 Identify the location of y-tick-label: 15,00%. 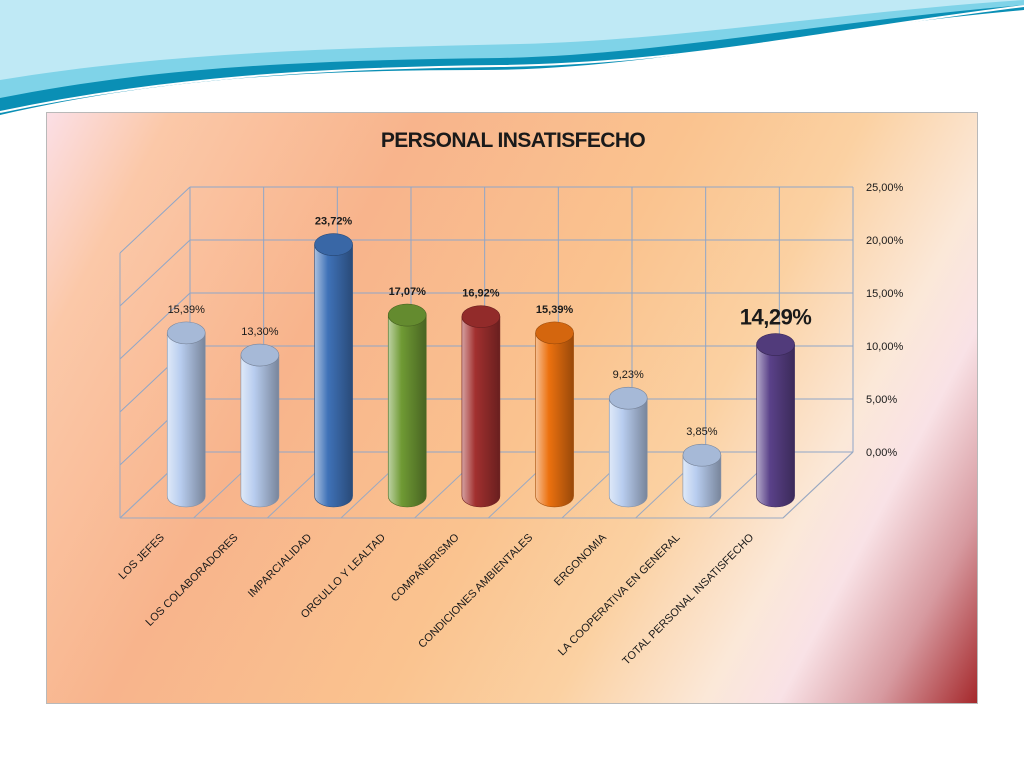
(885, 294).